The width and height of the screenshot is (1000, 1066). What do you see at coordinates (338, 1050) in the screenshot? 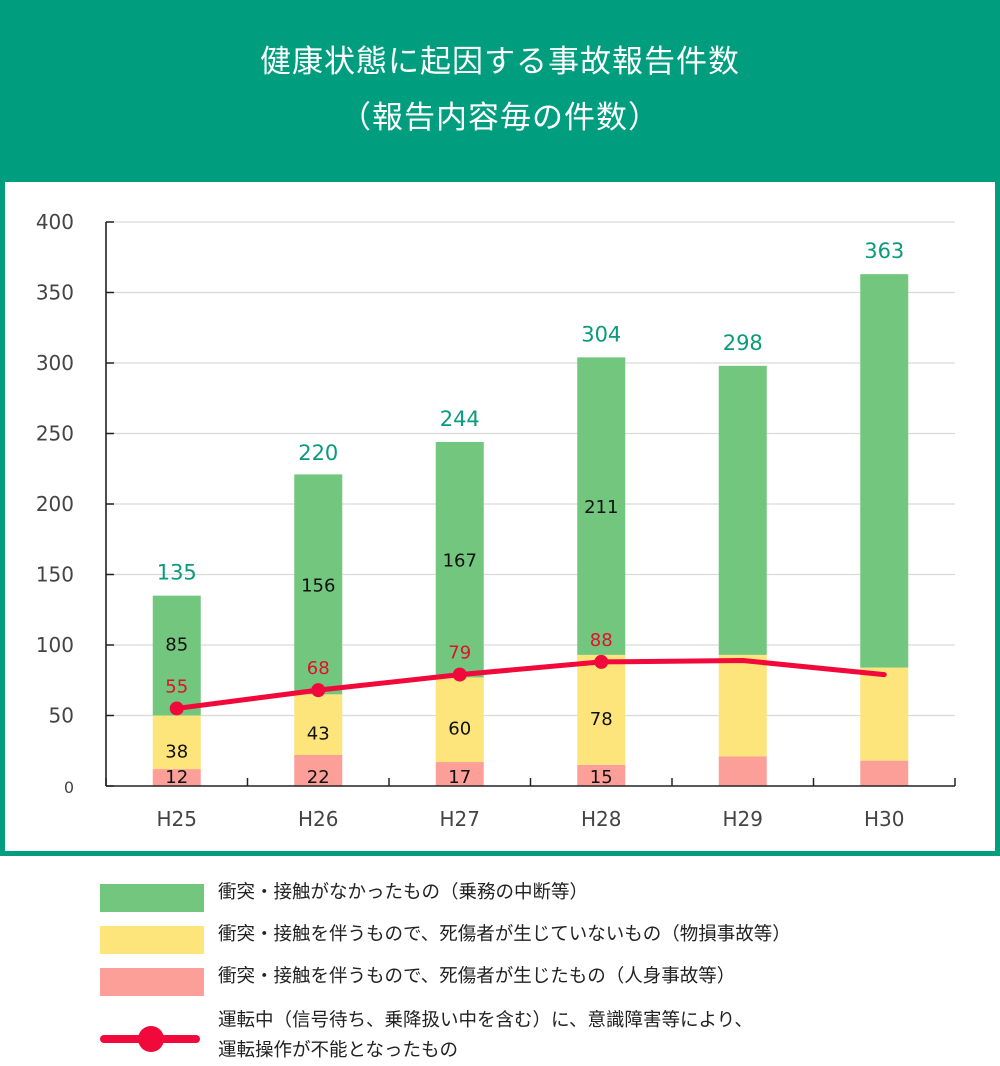
I see `legend-label-incapacitated-line2: 運転操作が不能となったもの` at bounding box center [338, 1050].